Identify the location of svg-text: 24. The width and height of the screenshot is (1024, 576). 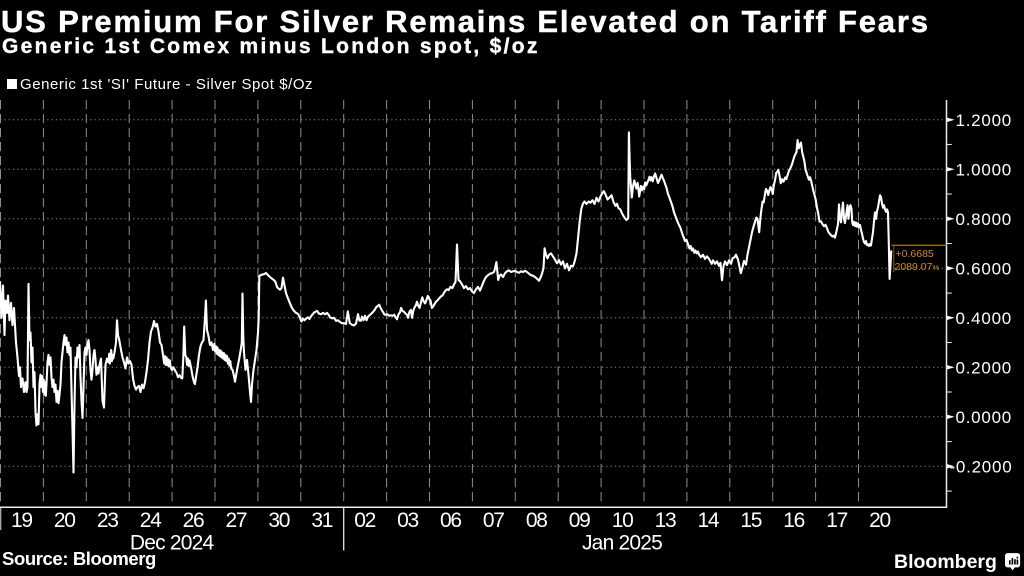
(151, 520).